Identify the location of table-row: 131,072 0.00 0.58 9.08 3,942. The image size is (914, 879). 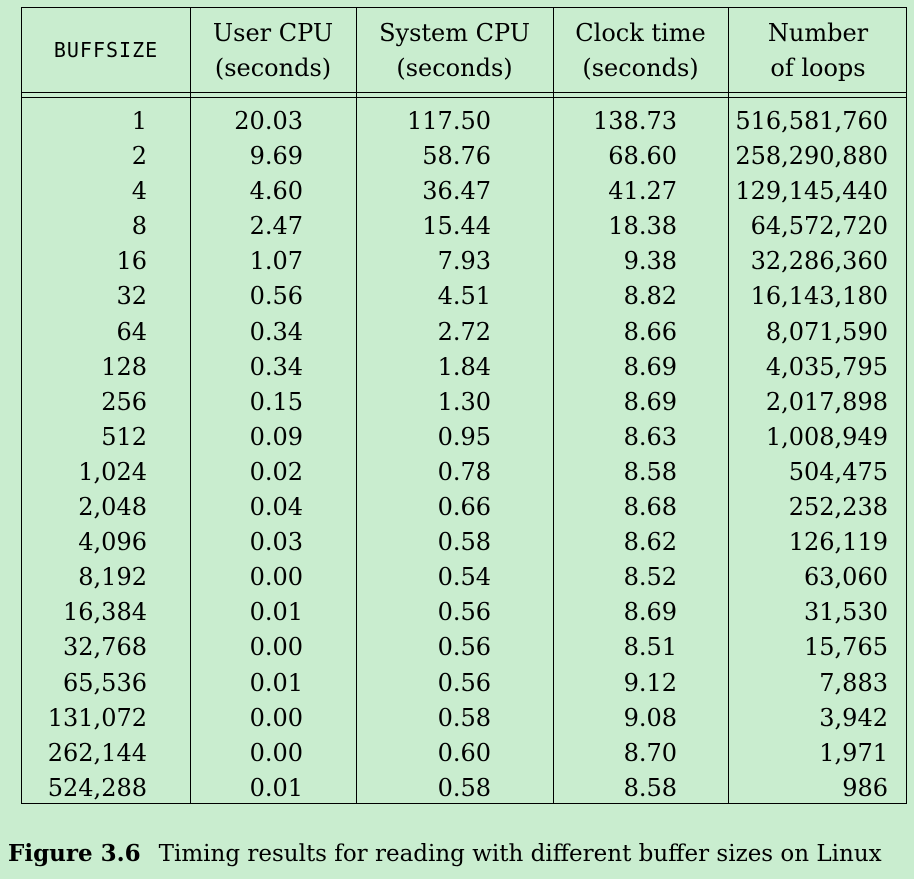
(464, 718).